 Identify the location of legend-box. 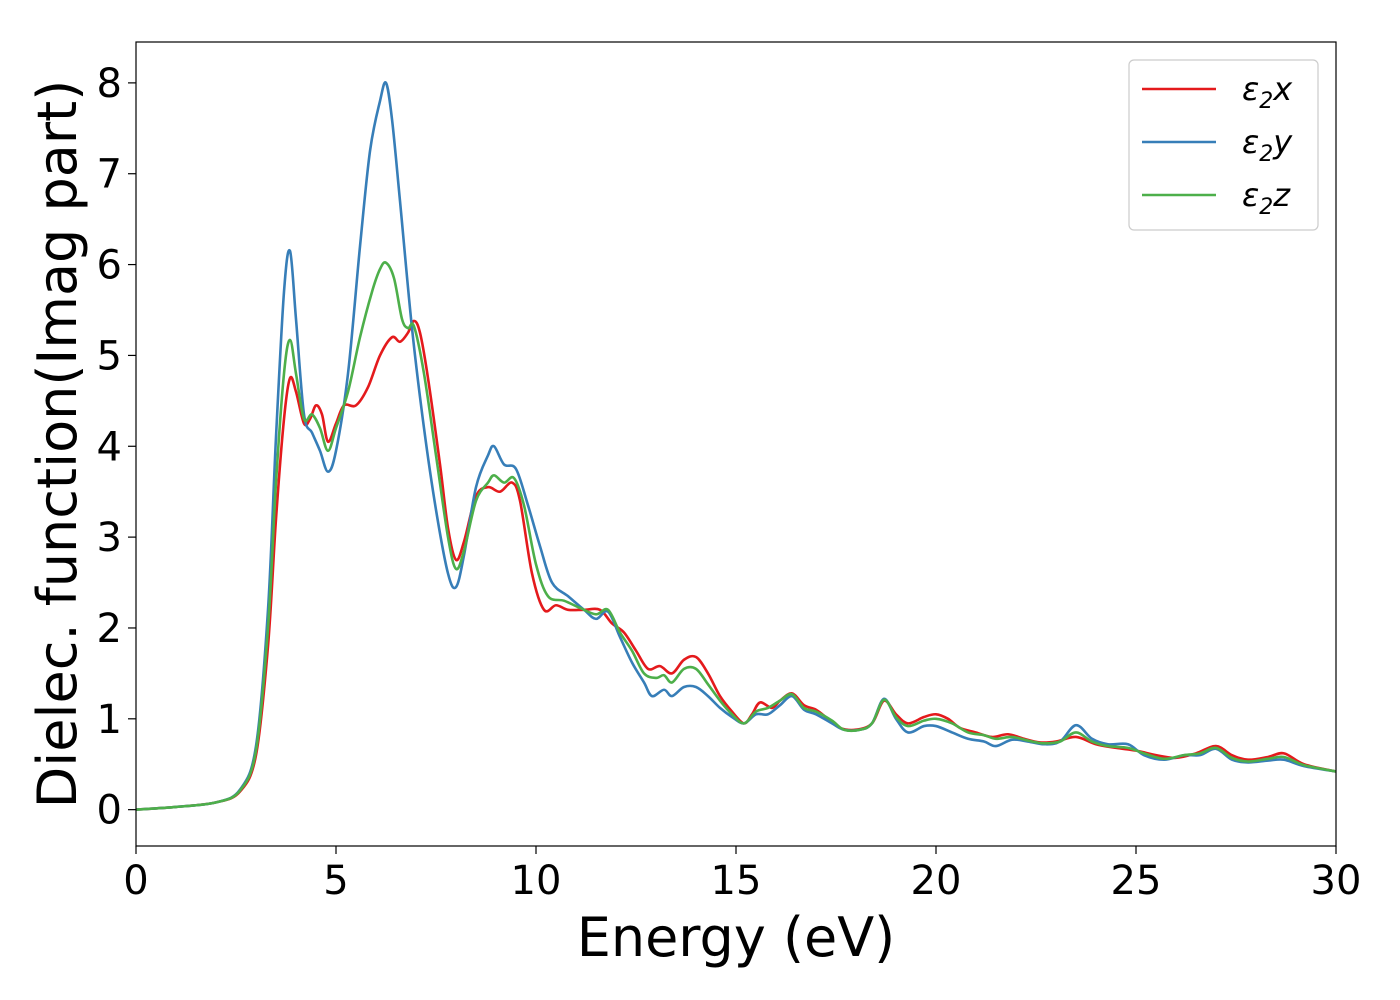
(1223, 145).